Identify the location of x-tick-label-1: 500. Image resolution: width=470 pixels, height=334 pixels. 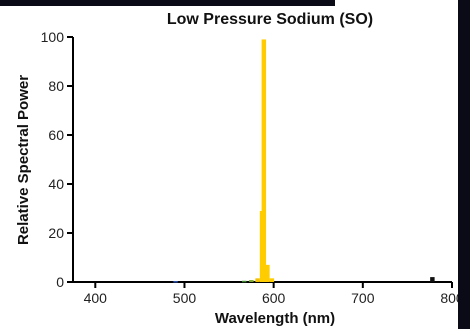
(185, 298).